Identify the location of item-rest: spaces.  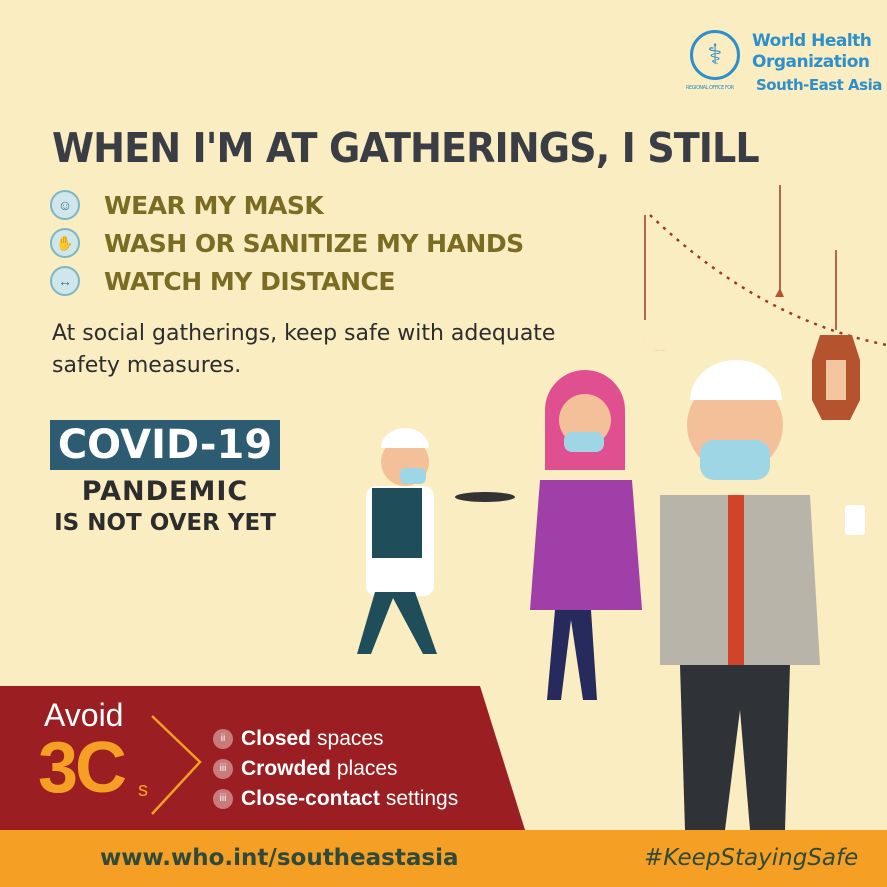
(350, 738).